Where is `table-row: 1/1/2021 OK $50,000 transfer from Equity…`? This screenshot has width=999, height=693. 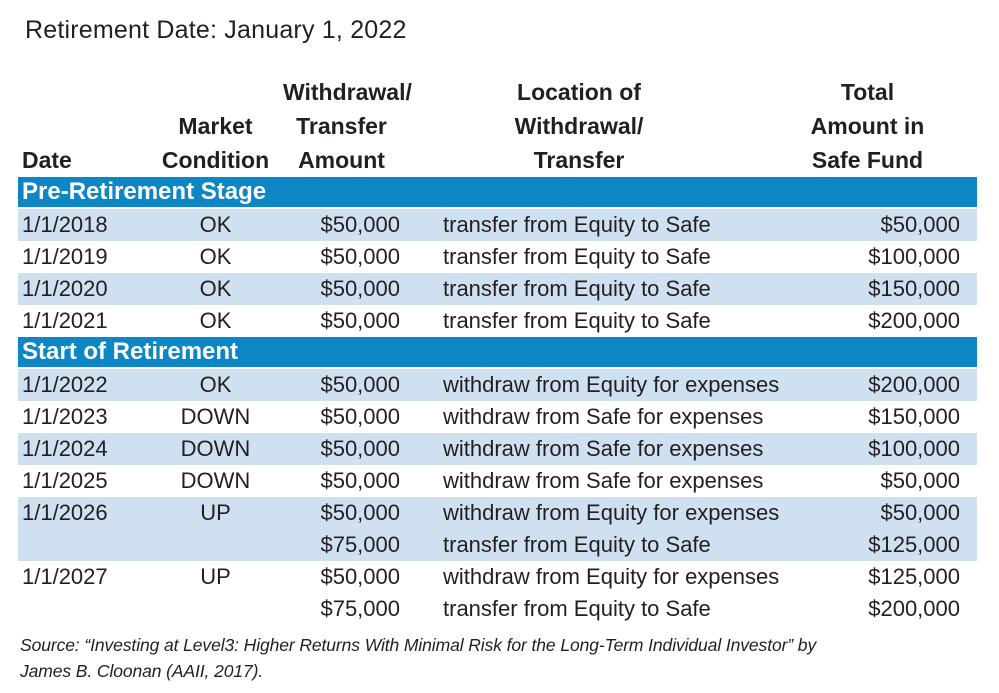
table-row: 1/1/2021 OK $50,000 transfer from Equity… is located at coordinates (497, 321).